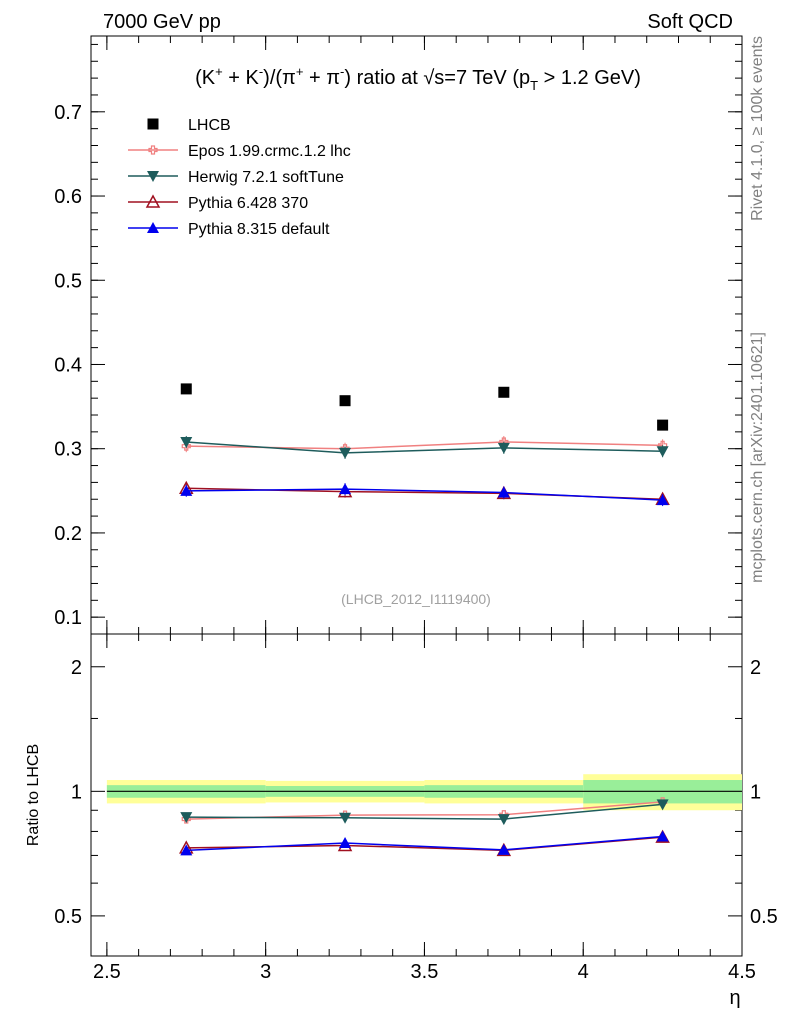  I want to click on sqrt-symbol: √, so click(428, 78).